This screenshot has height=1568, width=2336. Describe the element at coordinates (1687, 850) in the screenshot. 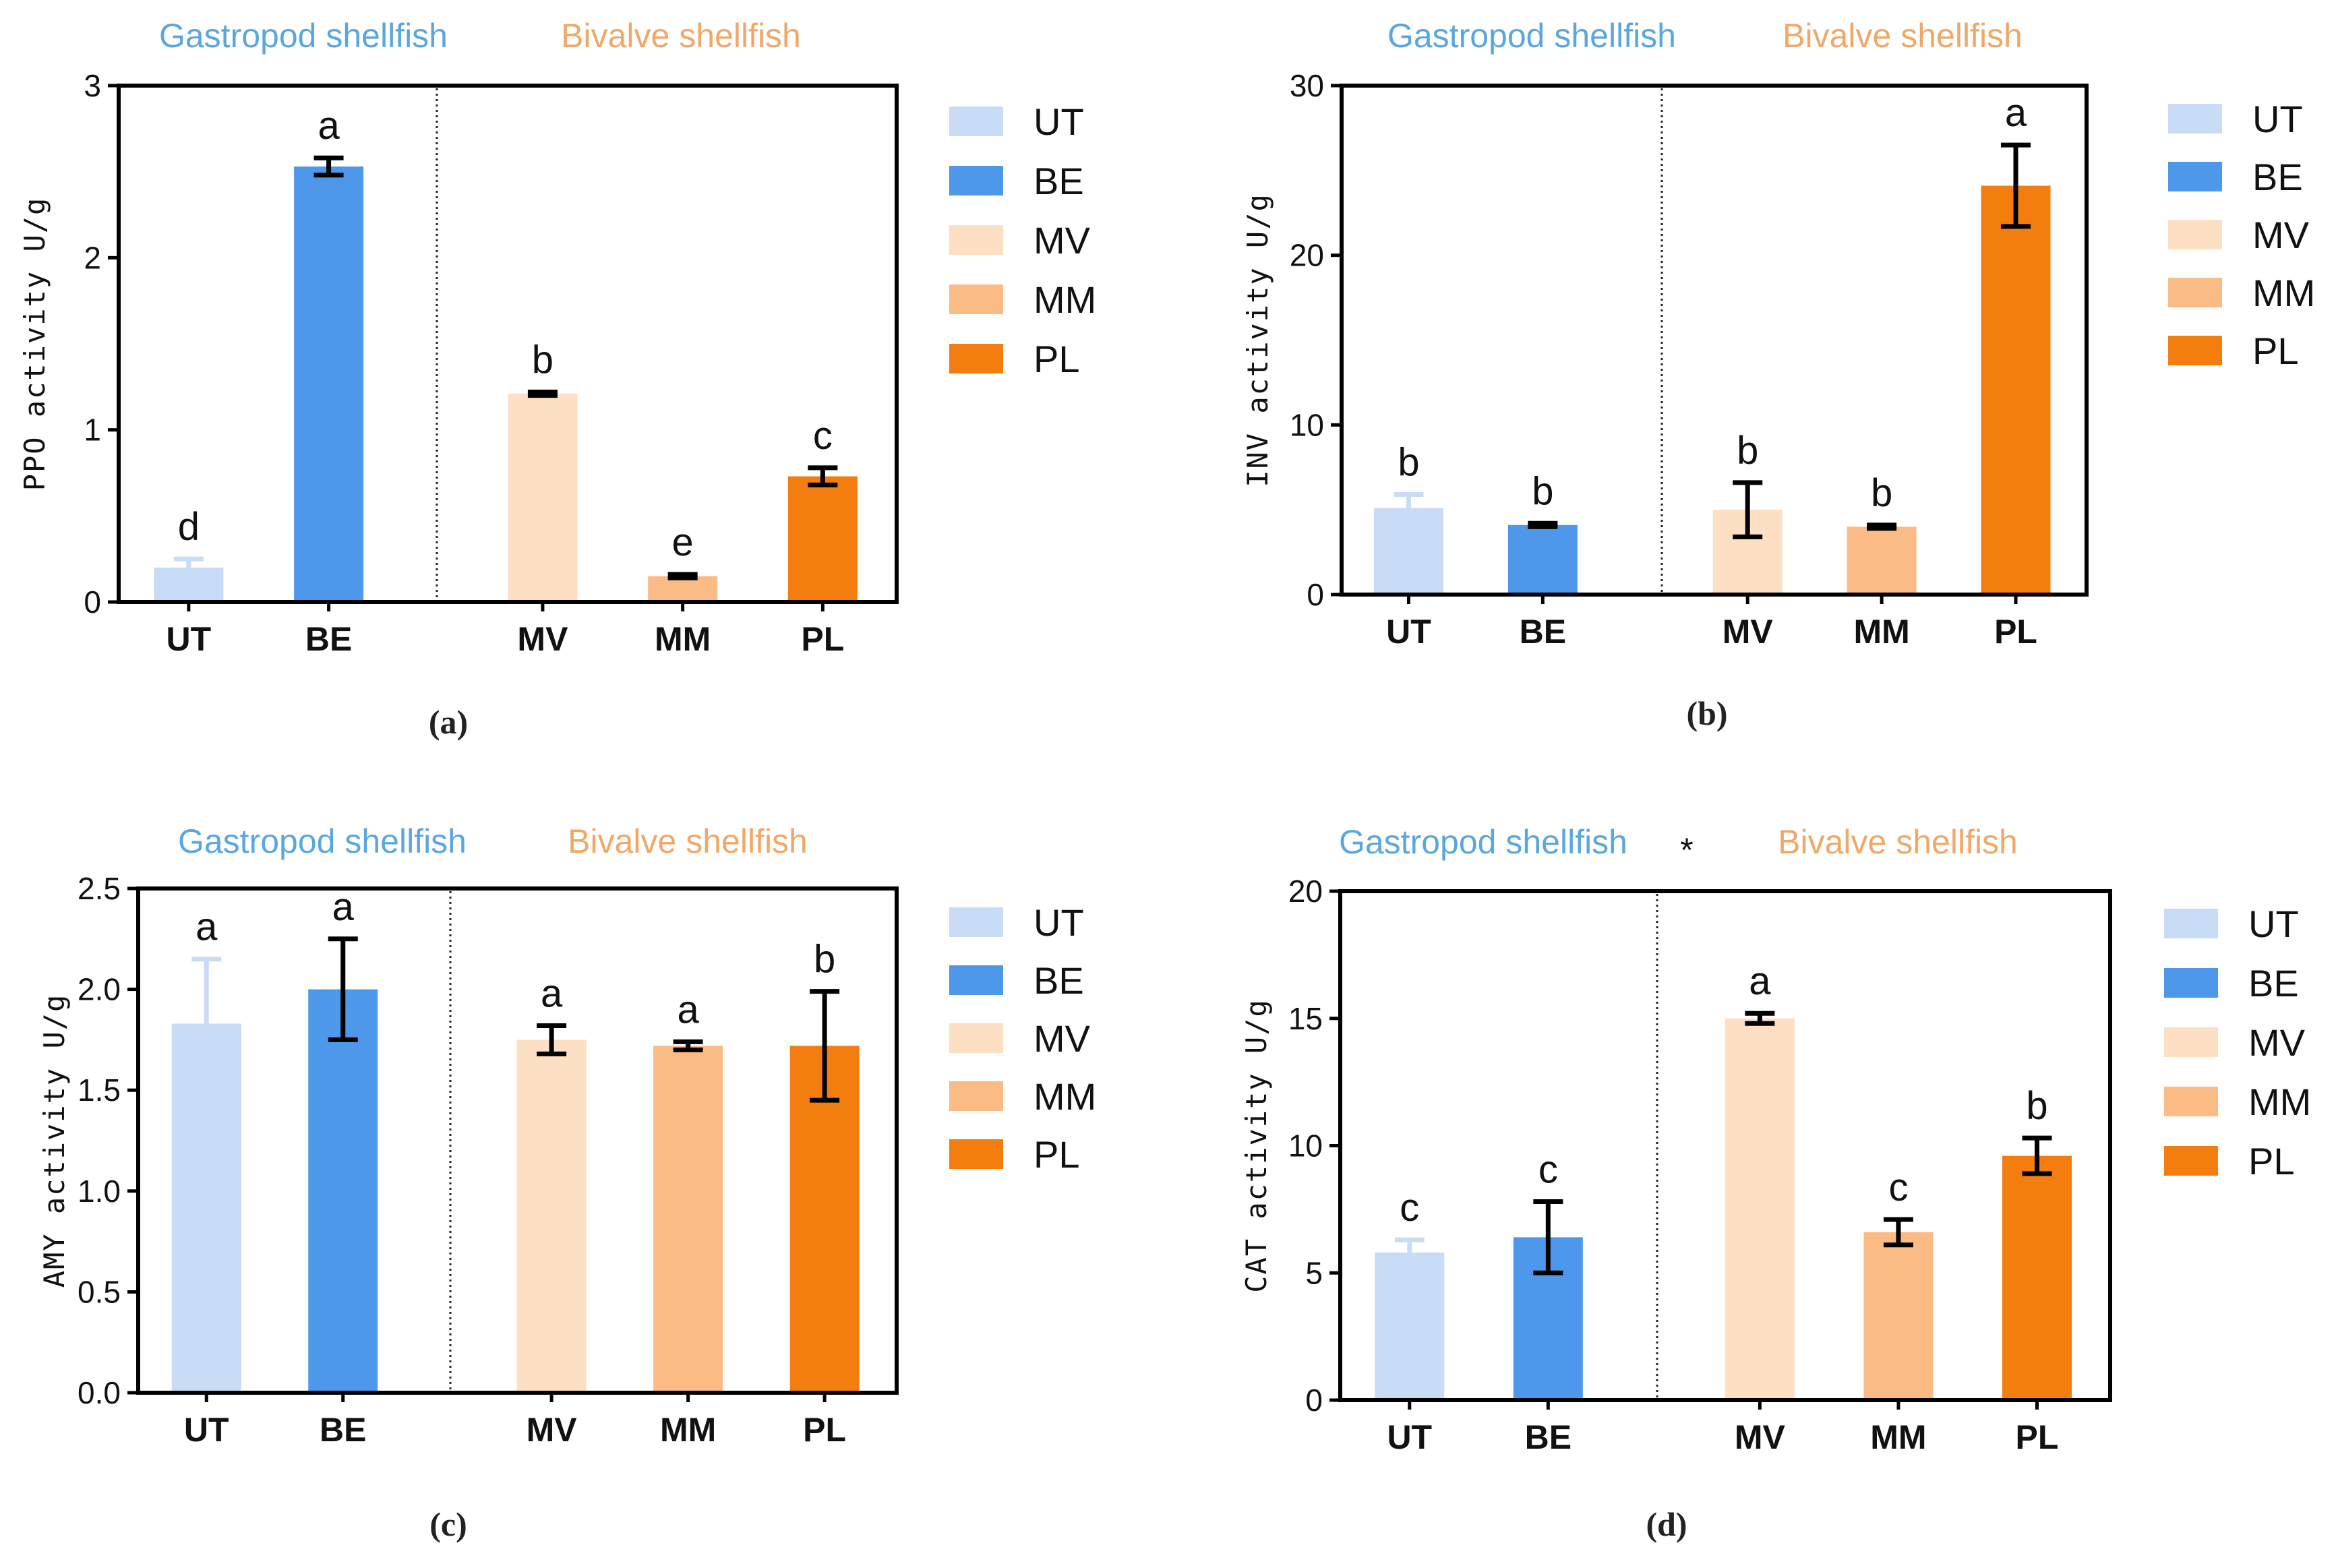

I see `significance-star: *` at that location.